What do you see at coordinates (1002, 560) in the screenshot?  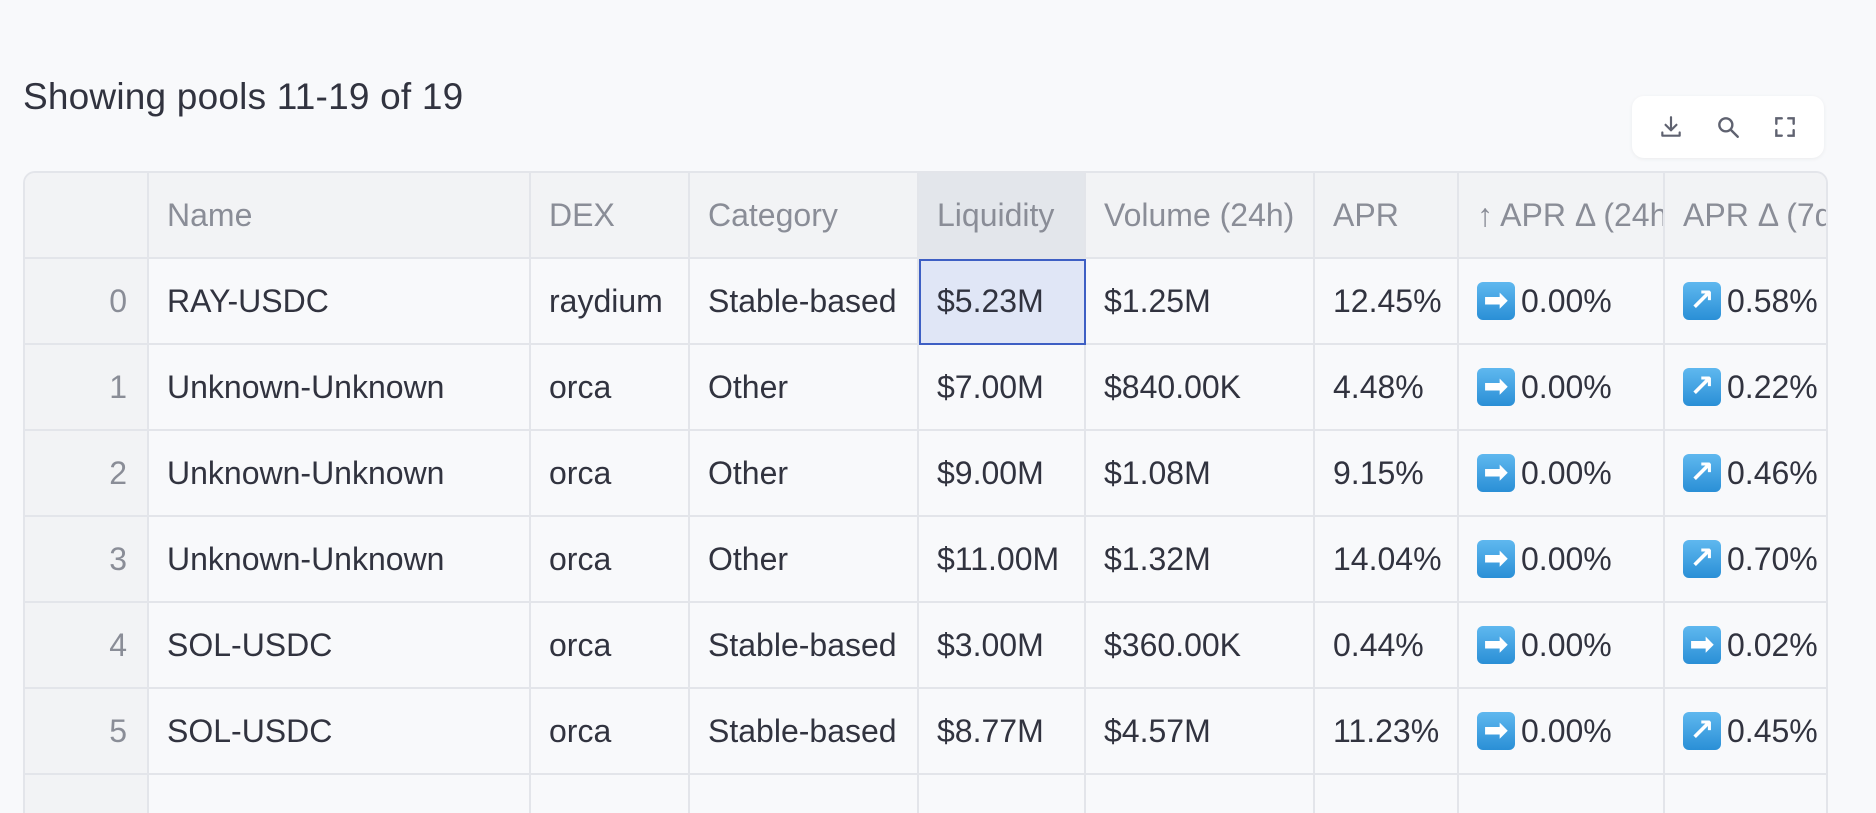 I see `cell-liquidity: $11.00M` at bounding box center [1002, 560].